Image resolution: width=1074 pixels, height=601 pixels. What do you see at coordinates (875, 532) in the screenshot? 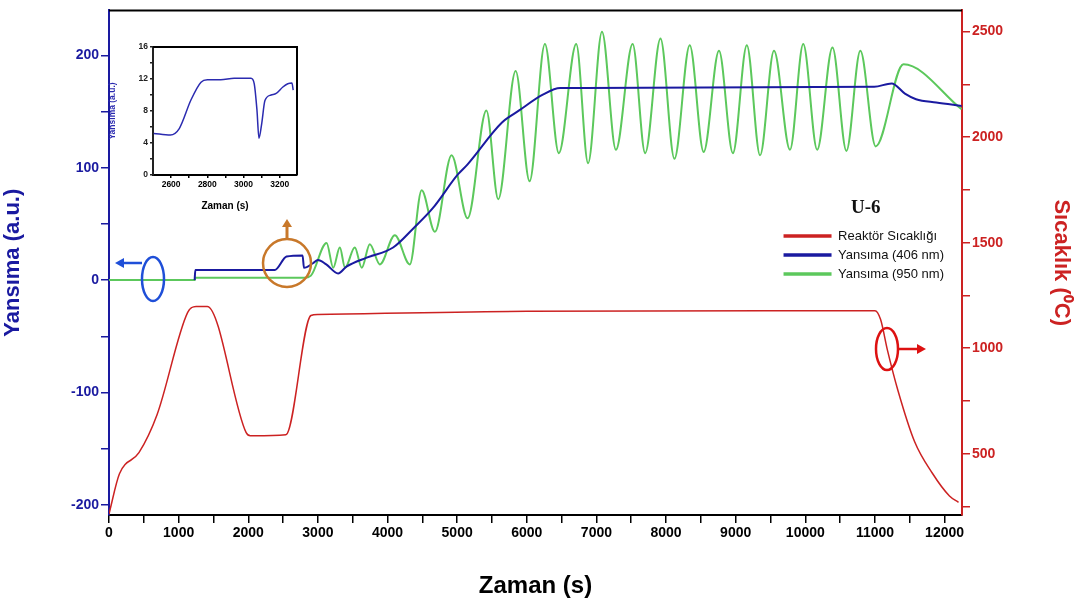
I see `x-tick-label: 11000` at bounding box center [875, 532].